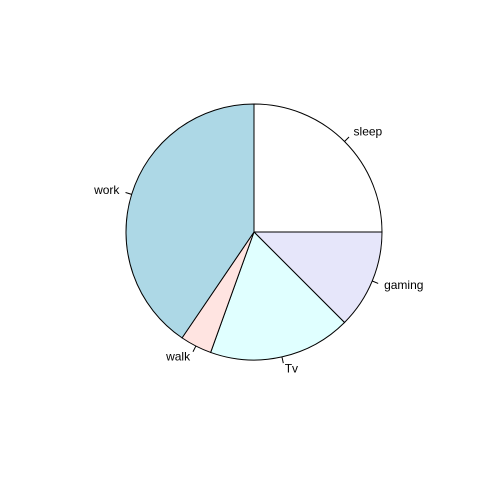 The image size is (480, 480). Describe the element at coordinates (106, 190) in the screenshot. I see `slice-label-work: work` at that location.